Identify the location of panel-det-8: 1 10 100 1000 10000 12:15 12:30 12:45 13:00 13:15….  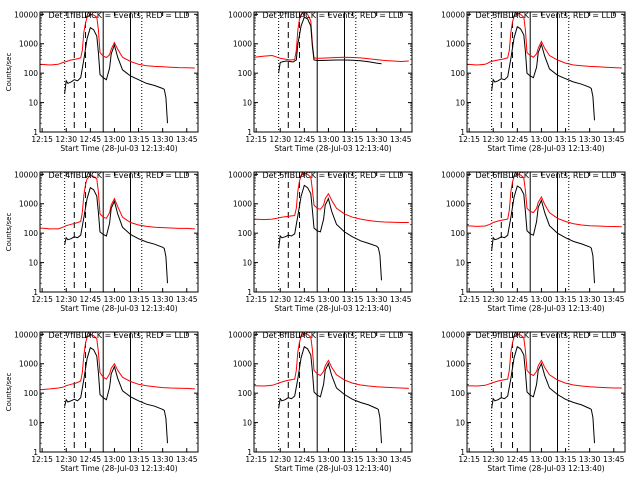
(320, 401).